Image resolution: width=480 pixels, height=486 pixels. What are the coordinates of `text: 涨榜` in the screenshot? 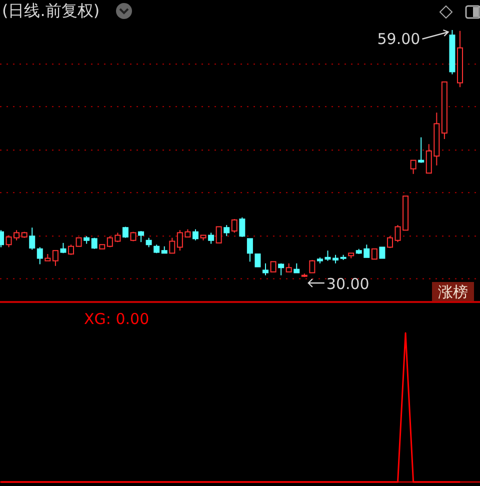 It's located at (453, 292).